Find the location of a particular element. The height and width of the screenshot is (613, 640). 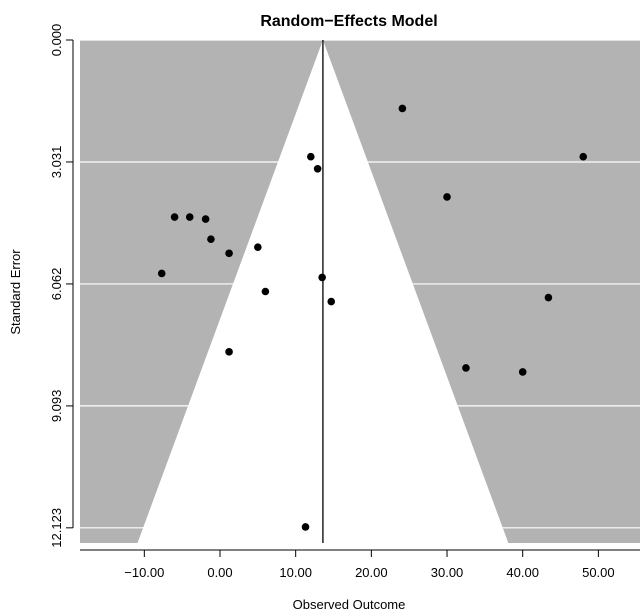

y-axis-label: Standard Error is located at coordinates (15, 292).